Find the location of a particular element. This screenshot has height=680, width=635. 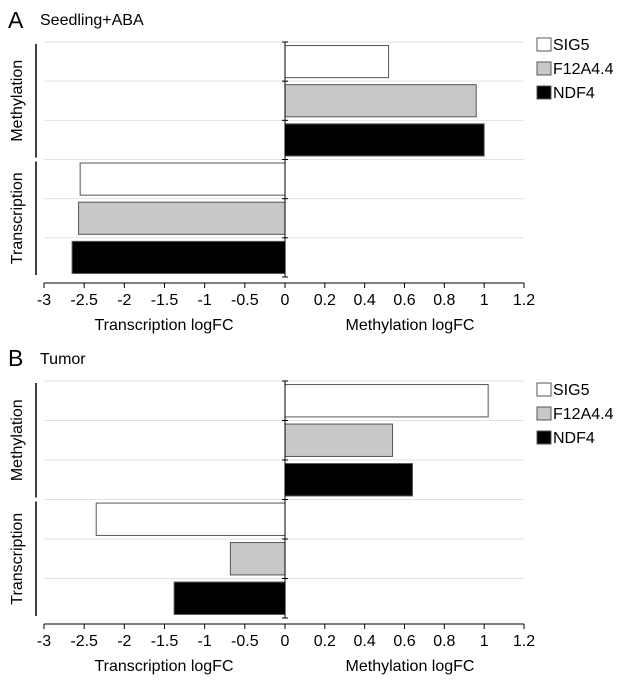

chart-title: Tumor is located at coordinates (63, 359).